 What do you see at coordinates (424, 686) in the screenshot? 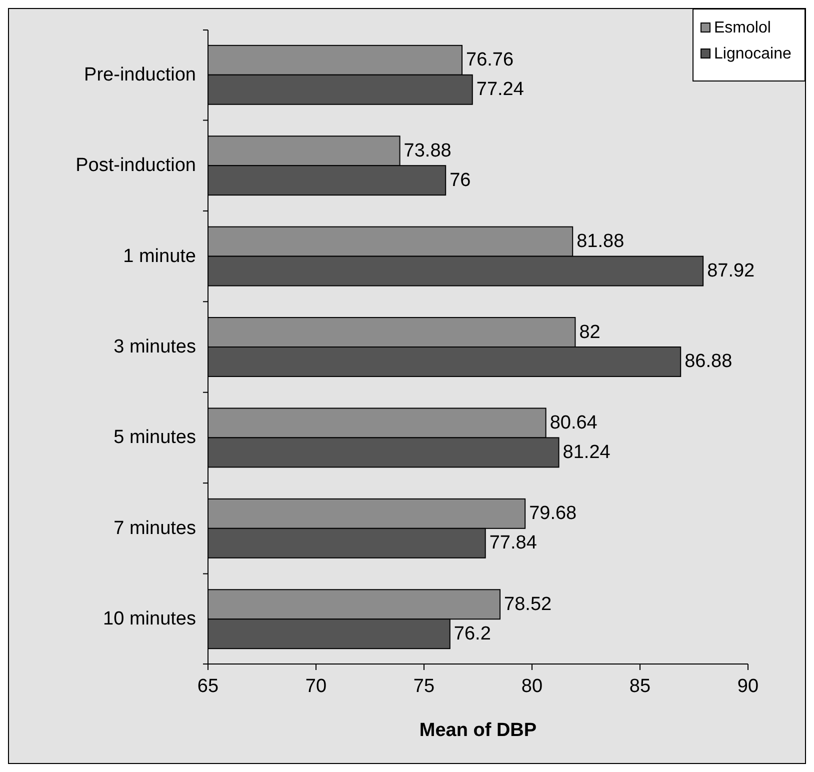
I see `x-tick-label: 75` at bounding box center [424, 686].